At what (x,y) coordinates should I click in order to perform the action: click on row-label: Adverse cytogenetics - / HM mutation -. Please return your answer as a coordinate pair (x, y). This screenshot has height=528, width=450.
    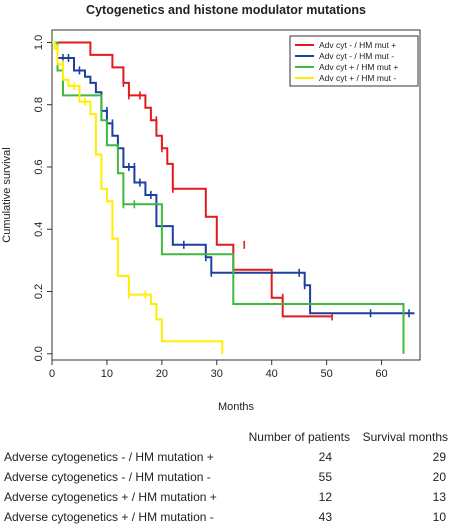
    Looking at the image, I should click on (107, 477).